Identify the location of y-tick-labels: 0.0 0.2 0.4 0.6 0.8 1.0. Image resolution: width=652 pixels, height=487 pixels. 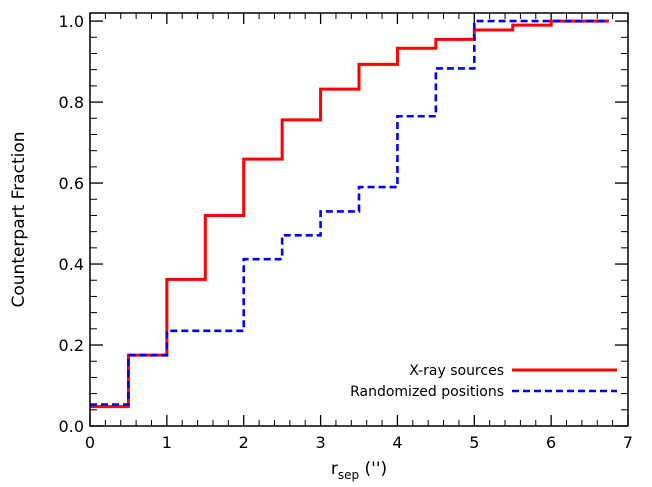
(71, 224).